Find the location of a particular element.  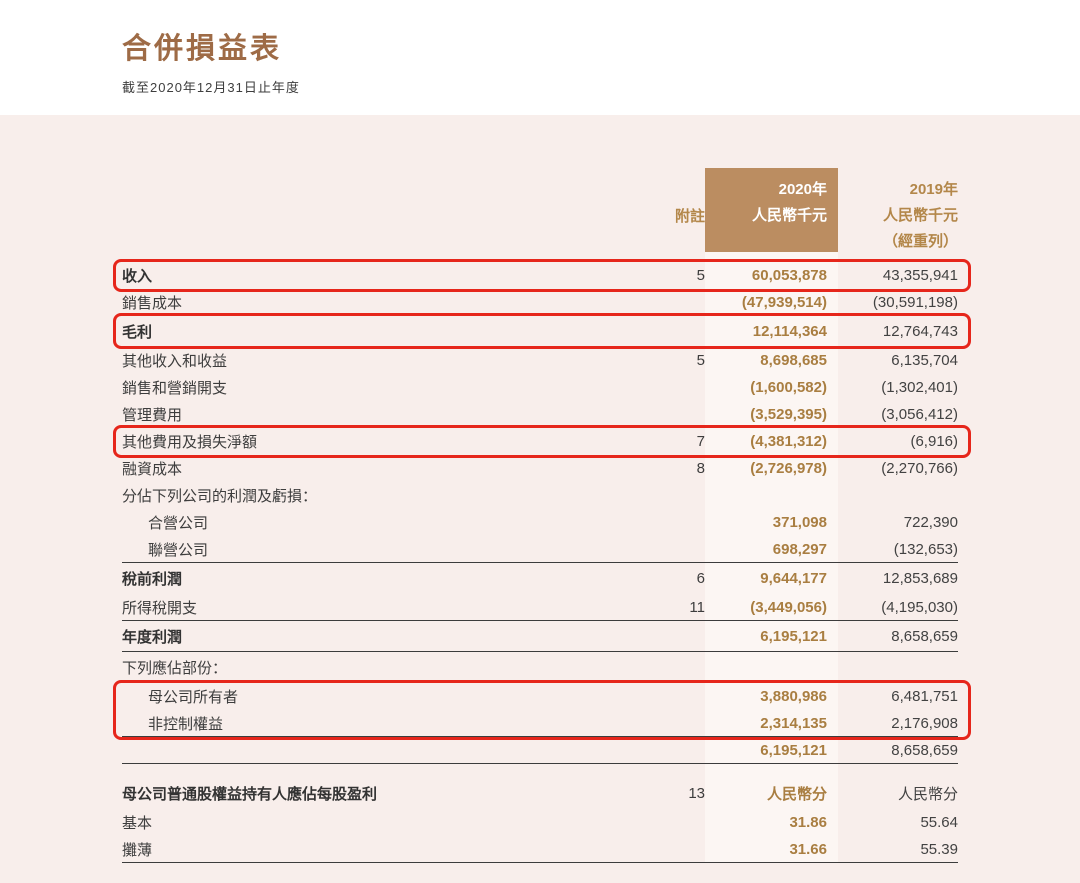

row-value-2019: 6,135,704 is located at coordinates (924, 360).